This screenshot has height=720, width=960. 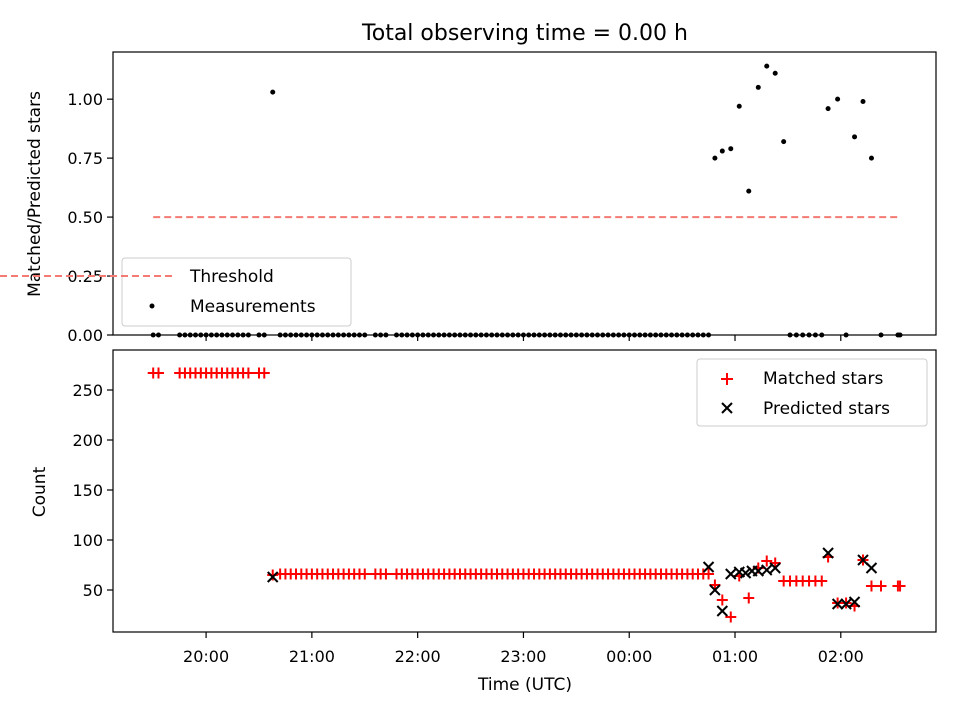 I want to click on ratio-y-axis-label: Matched/Predicted stars, so click(x=35, y=194).